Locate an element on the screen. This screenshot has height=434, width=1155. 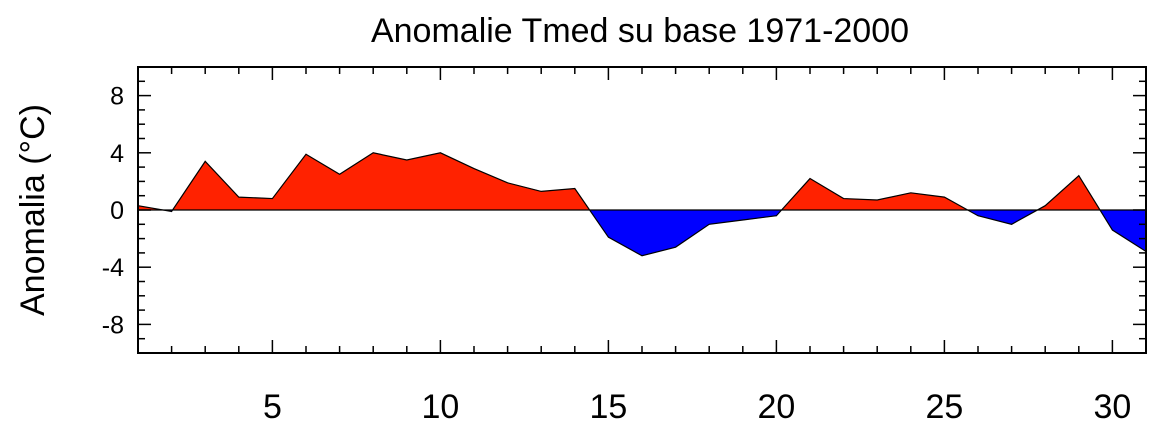
y-tick-label: -4 is located at coordinates (113, 268).